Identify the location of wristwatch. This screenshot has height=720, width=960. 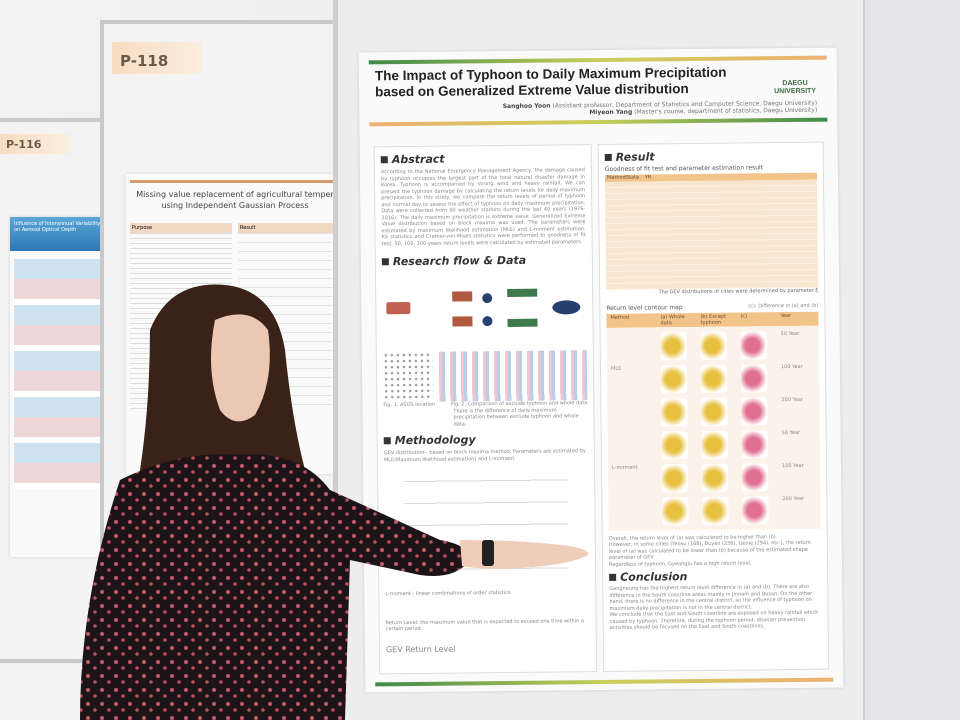
(488, 553).